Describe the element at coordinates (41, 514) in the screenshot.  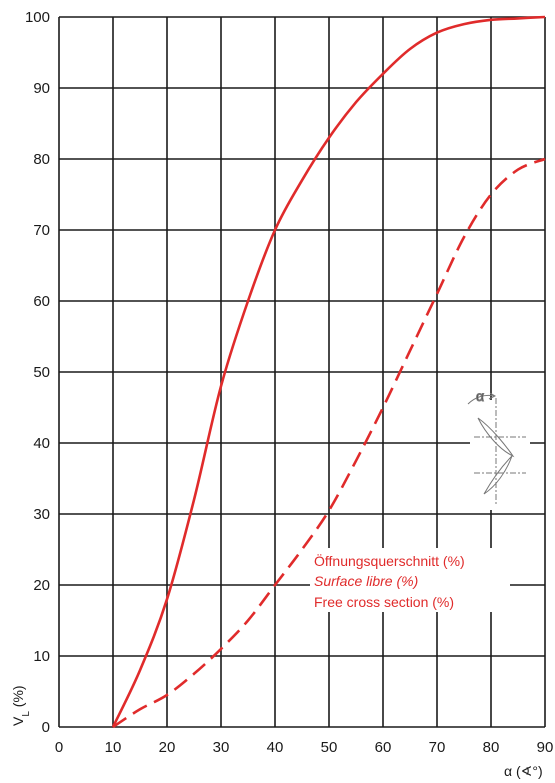
I see `y-tick-label: 30` at that location.